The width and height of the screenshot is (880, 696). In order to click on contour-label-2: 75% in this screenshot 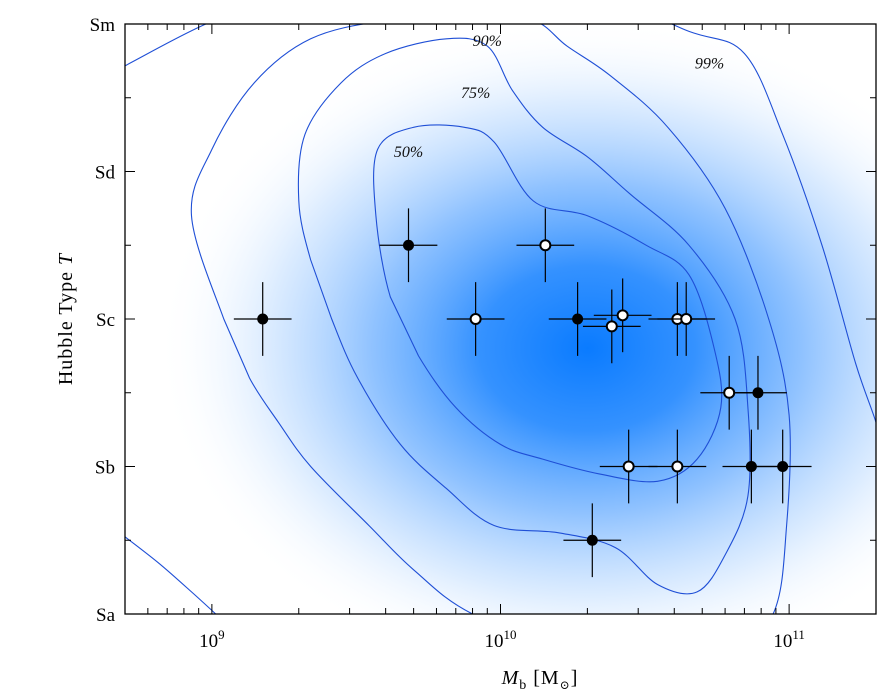, I will do `click(475, 93)`.